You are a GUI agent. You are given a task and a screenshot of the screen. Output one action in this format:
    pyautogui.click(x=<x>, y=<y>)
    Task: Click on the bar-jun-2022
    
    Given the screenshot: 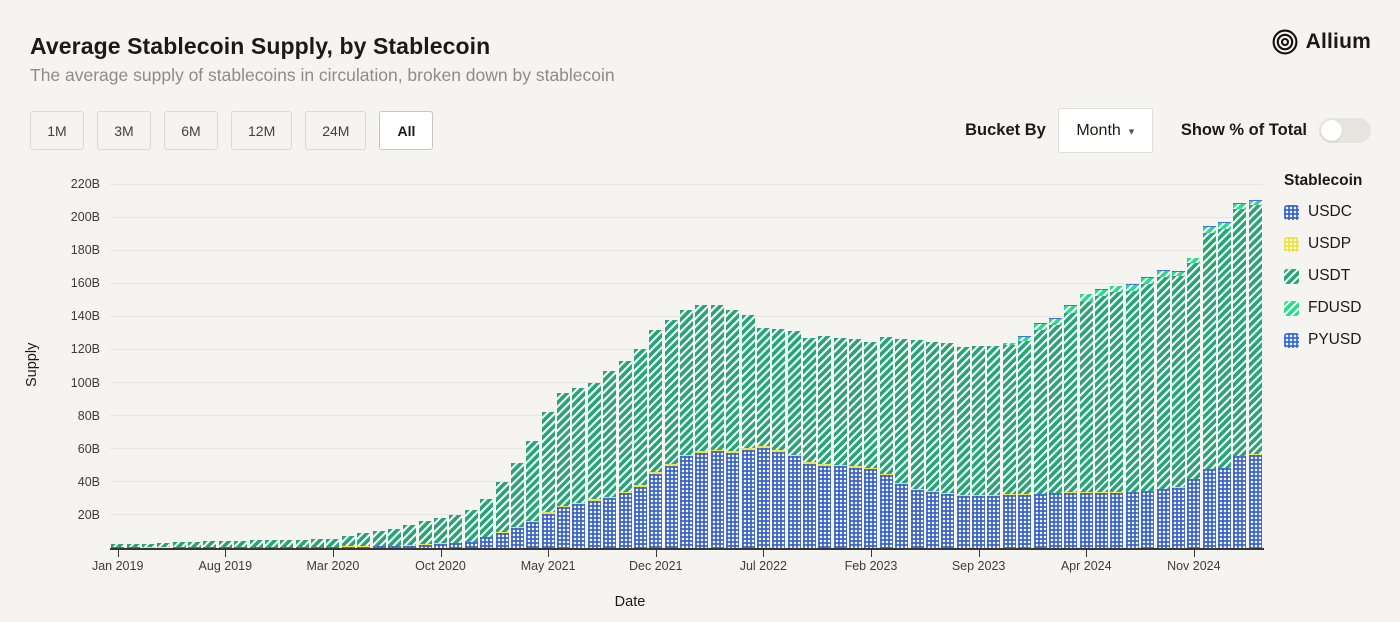 What is the action you would take?
    pyautogui.click(x=748, y=431)
    